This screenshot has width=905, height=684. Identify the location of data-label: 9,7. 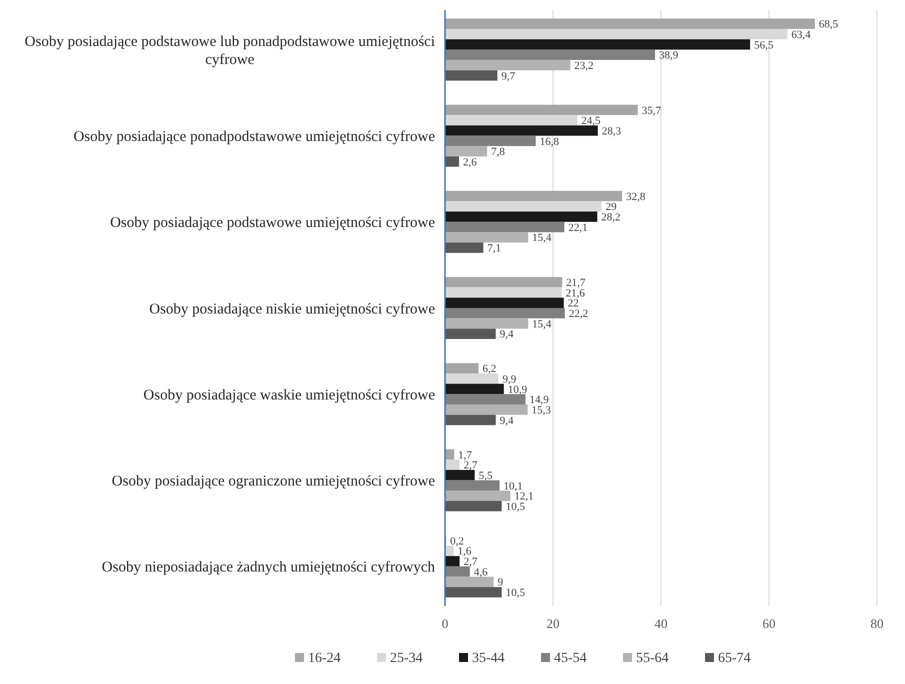
(508, 76).